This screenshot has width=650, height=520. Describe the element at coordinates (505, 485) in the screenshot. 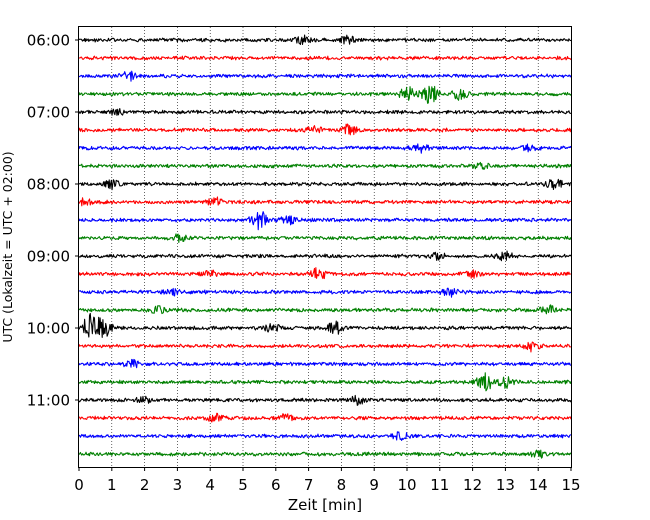

I see `x-tick-label: 13` at that location.